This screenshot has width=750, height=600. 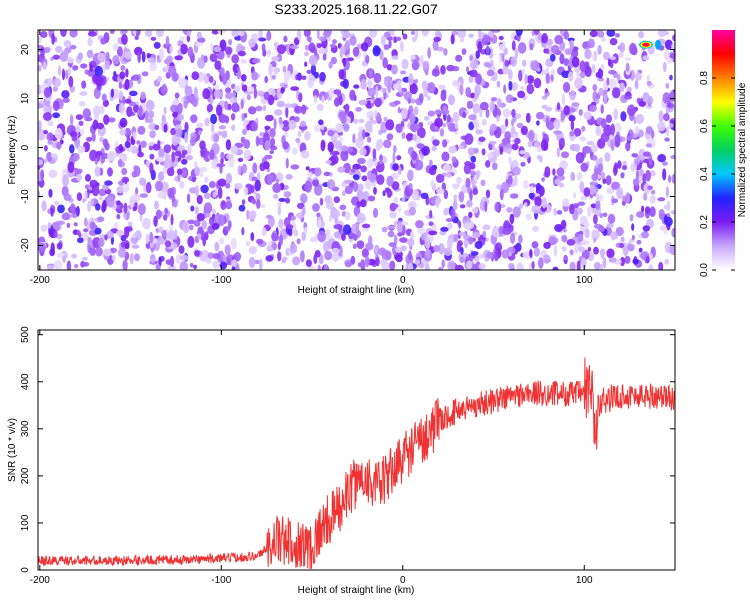 I want to click on x-tick-label: 100, so click(x=584, y=280).